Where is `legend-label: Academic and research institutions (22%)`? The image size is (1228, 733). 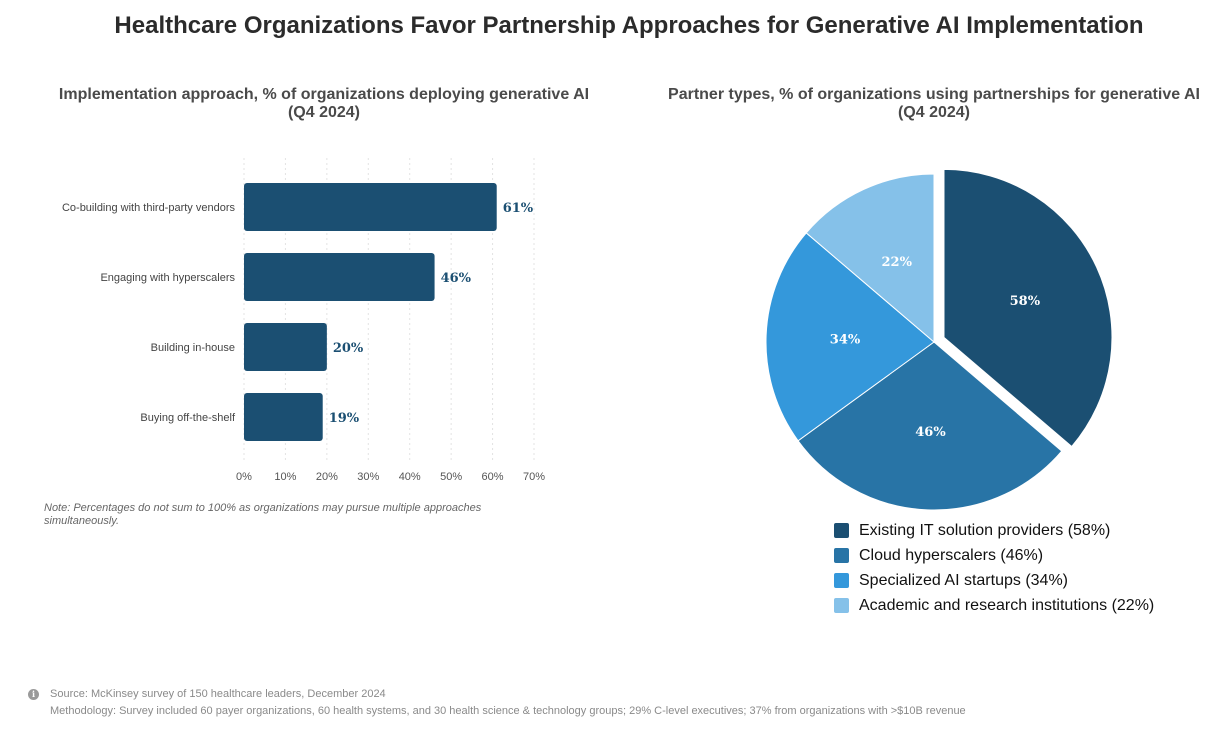 legend-label: Academic and research institutions (22%) is located at coordinates (1007, 605).